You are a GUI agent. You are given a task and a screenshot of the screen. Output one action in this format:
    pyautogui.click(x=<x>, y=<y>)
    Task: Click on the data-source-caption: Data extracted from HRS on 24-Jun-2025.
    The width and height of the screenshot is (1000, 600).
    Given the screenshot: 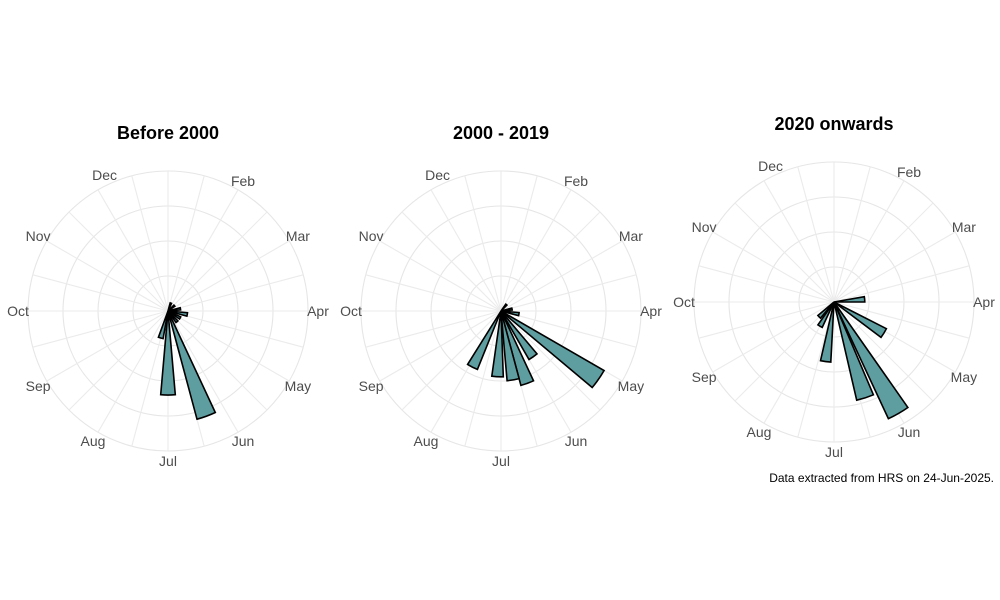 What is the action you would take?
    pyautogui.click(x=881, y=478)
    